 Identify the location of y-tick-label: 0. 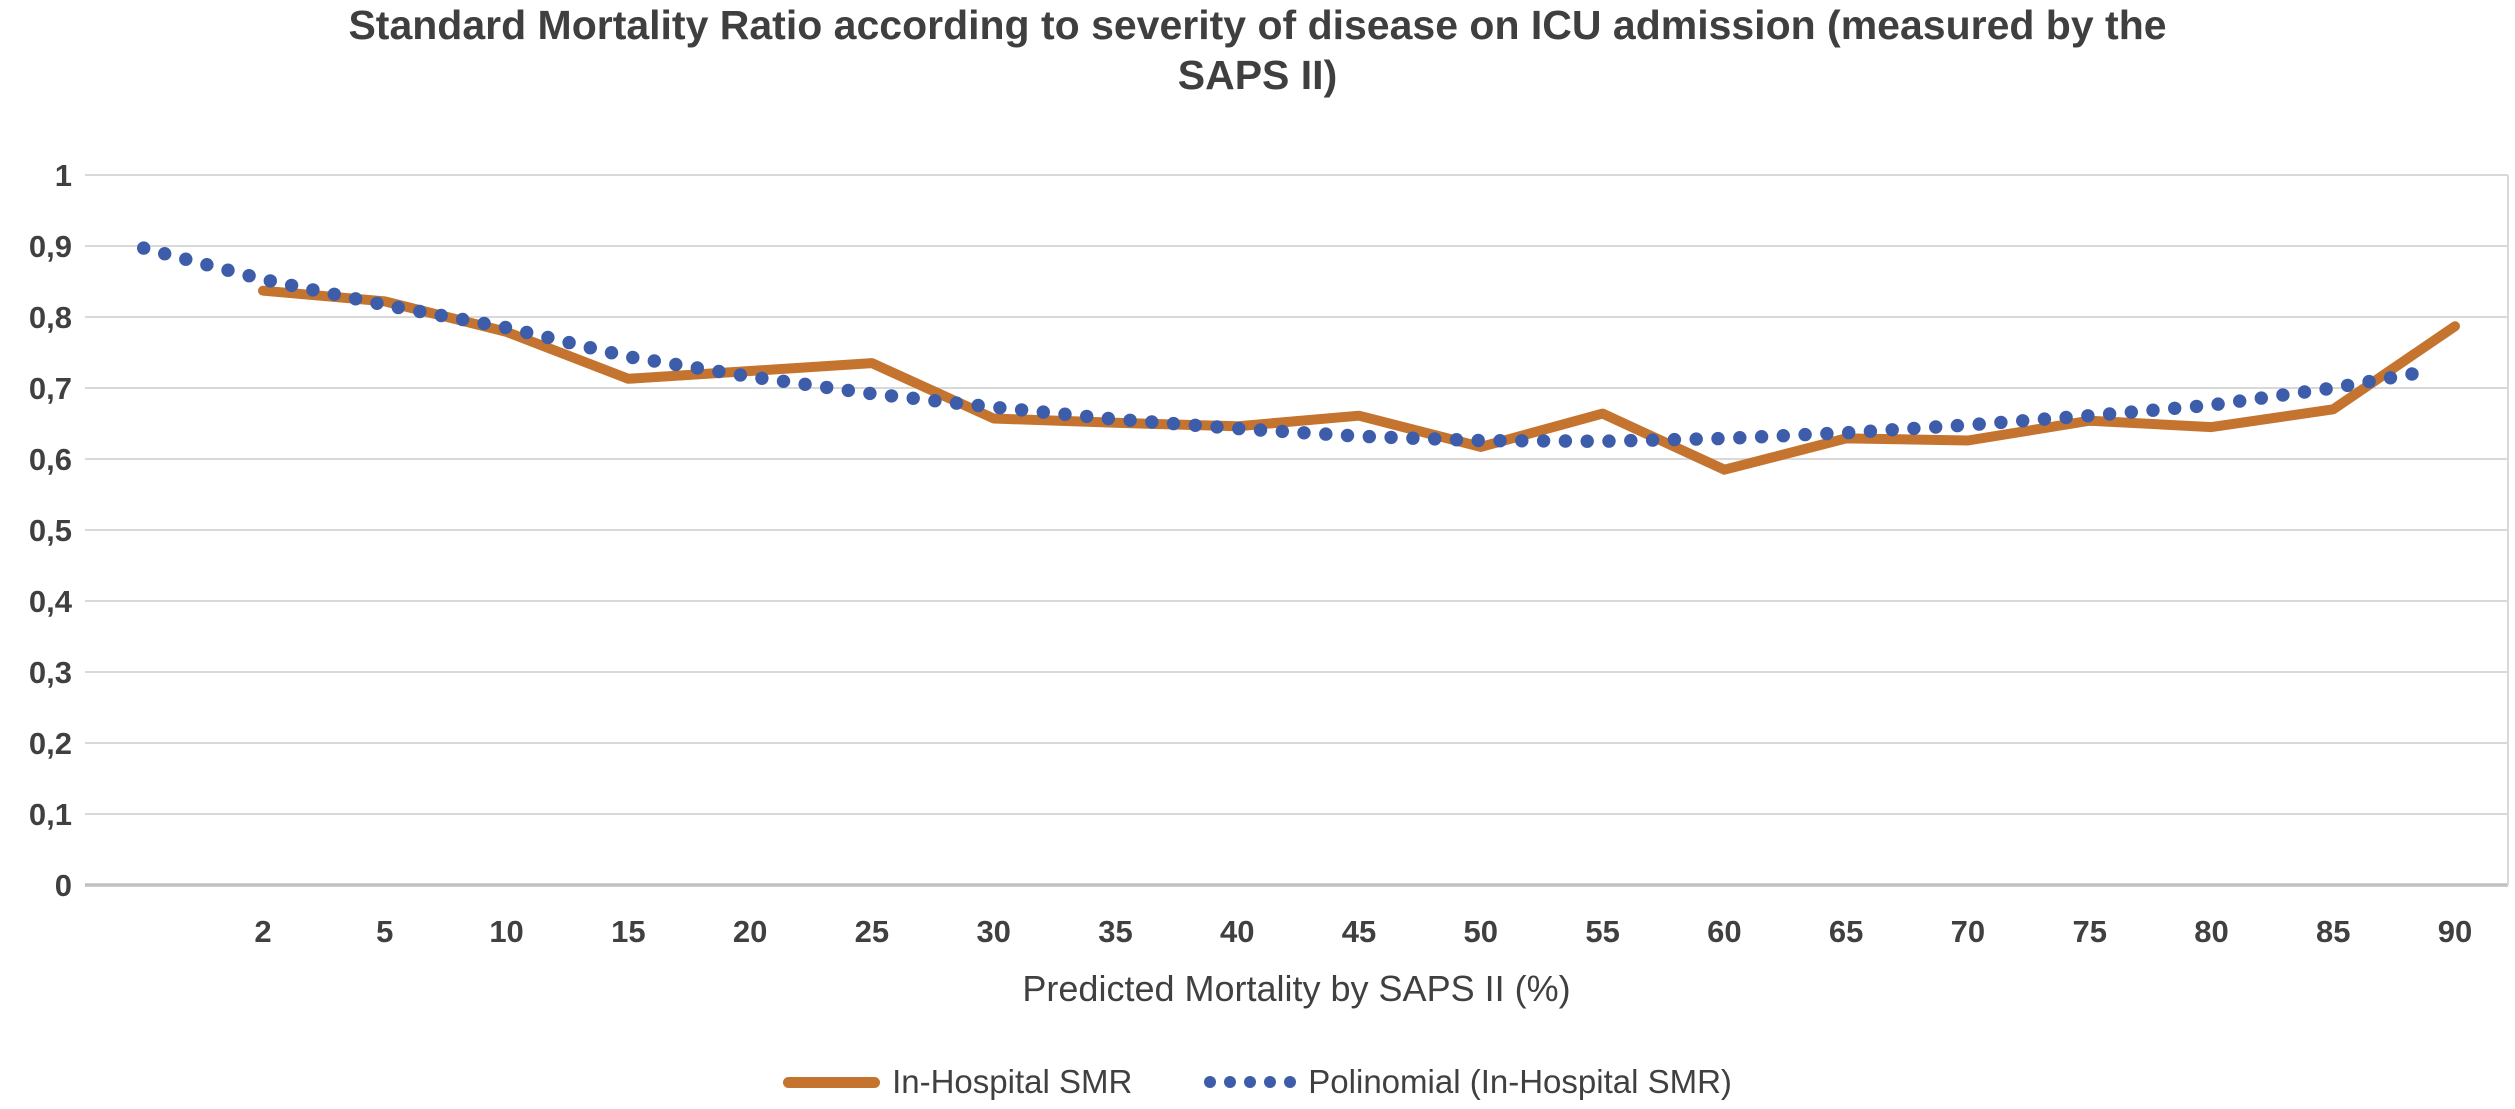
(63, 885).